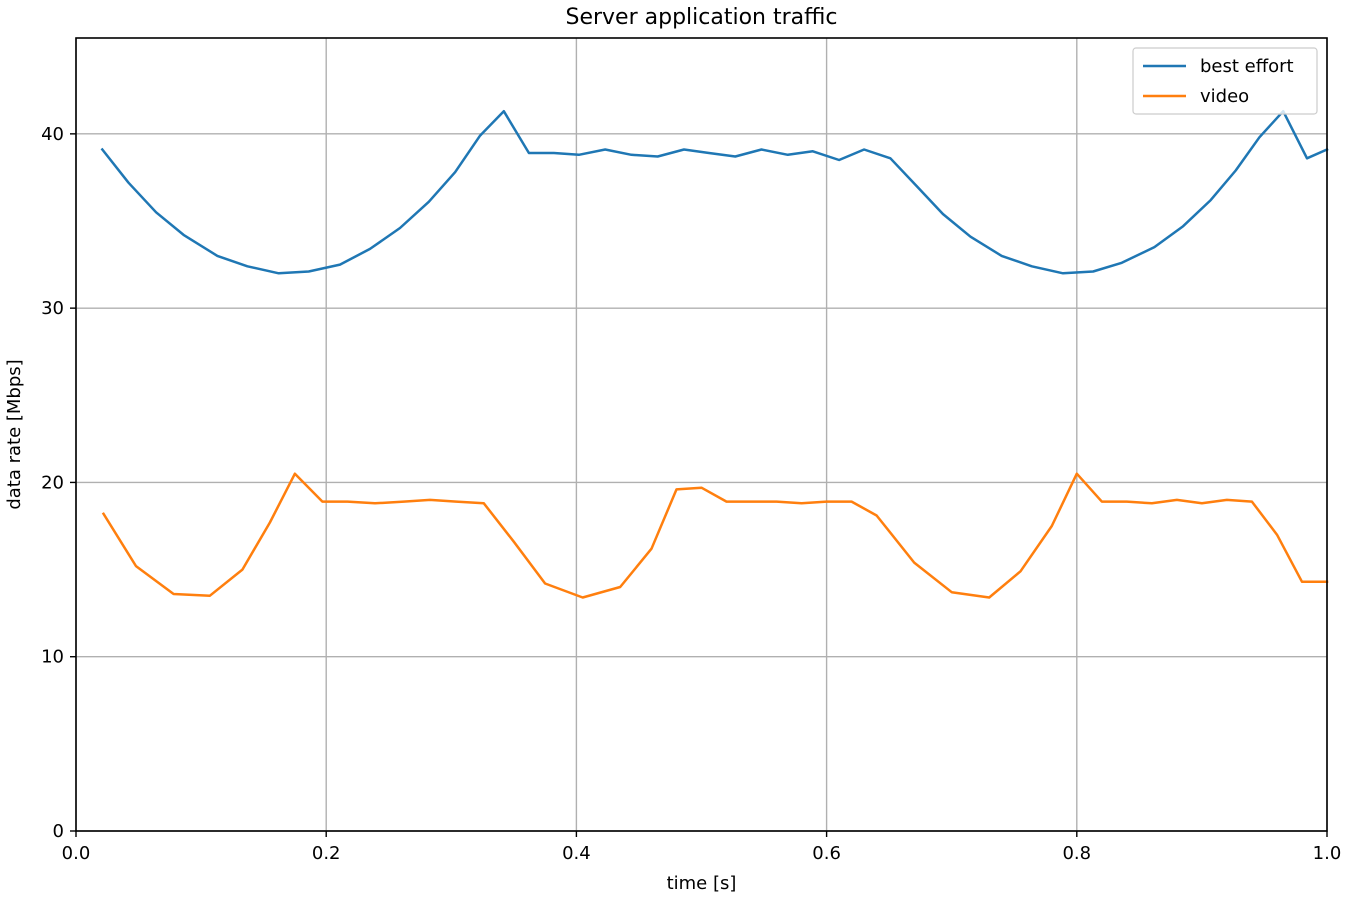 The width and height of the screenshot is (1350, 900). I want to click on x-tick-label: 0.4, so click(576, 853).